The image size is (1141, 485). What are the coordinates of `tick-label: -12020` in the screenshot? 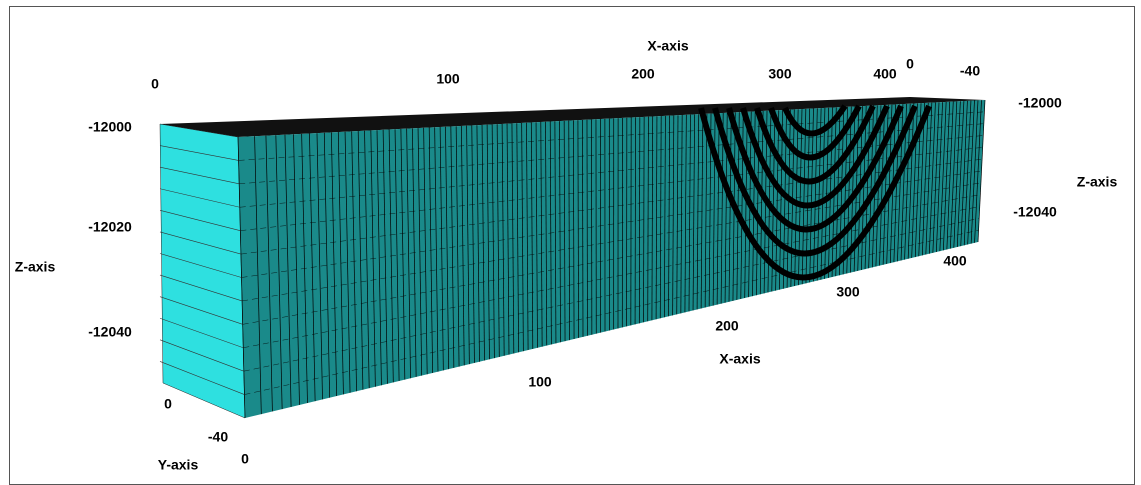 It's located at (110, 227).